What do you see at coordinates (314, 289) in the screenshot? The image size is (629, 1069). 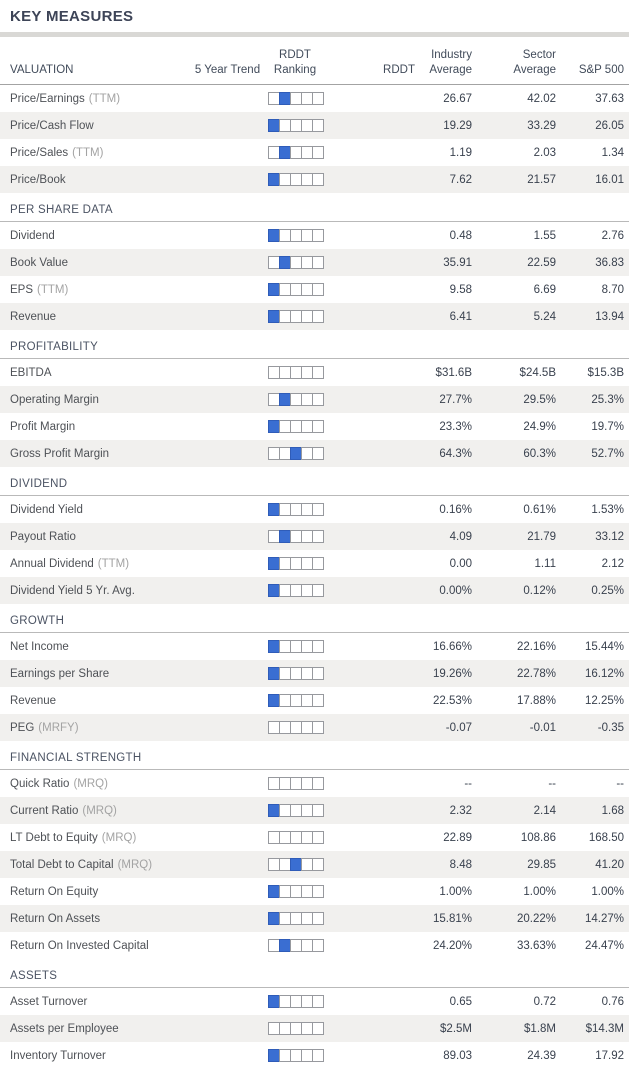 I see `table-row: EPS (TTM) 9.58 6.69 8.70` at bounding box center [314, 289].